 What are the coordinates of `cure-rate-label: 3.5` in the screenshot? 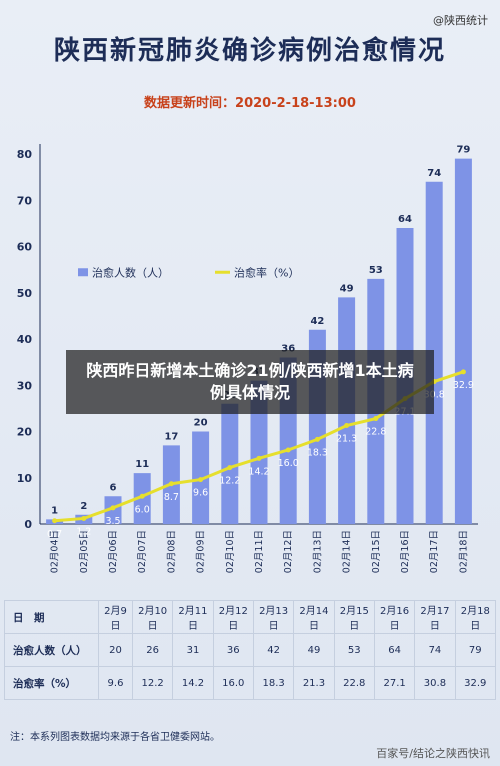 It's located at (112, 521).